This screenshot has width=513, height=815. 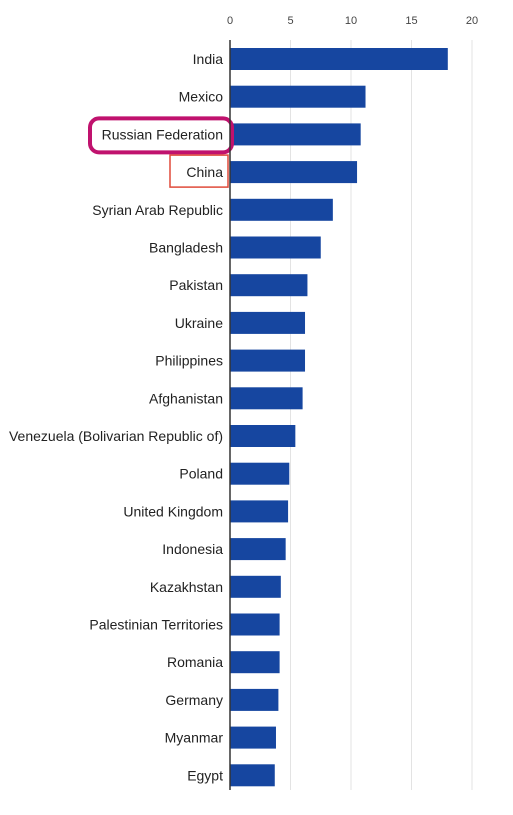 I want to click on category-label-china: China, so click(x=204, y=172).